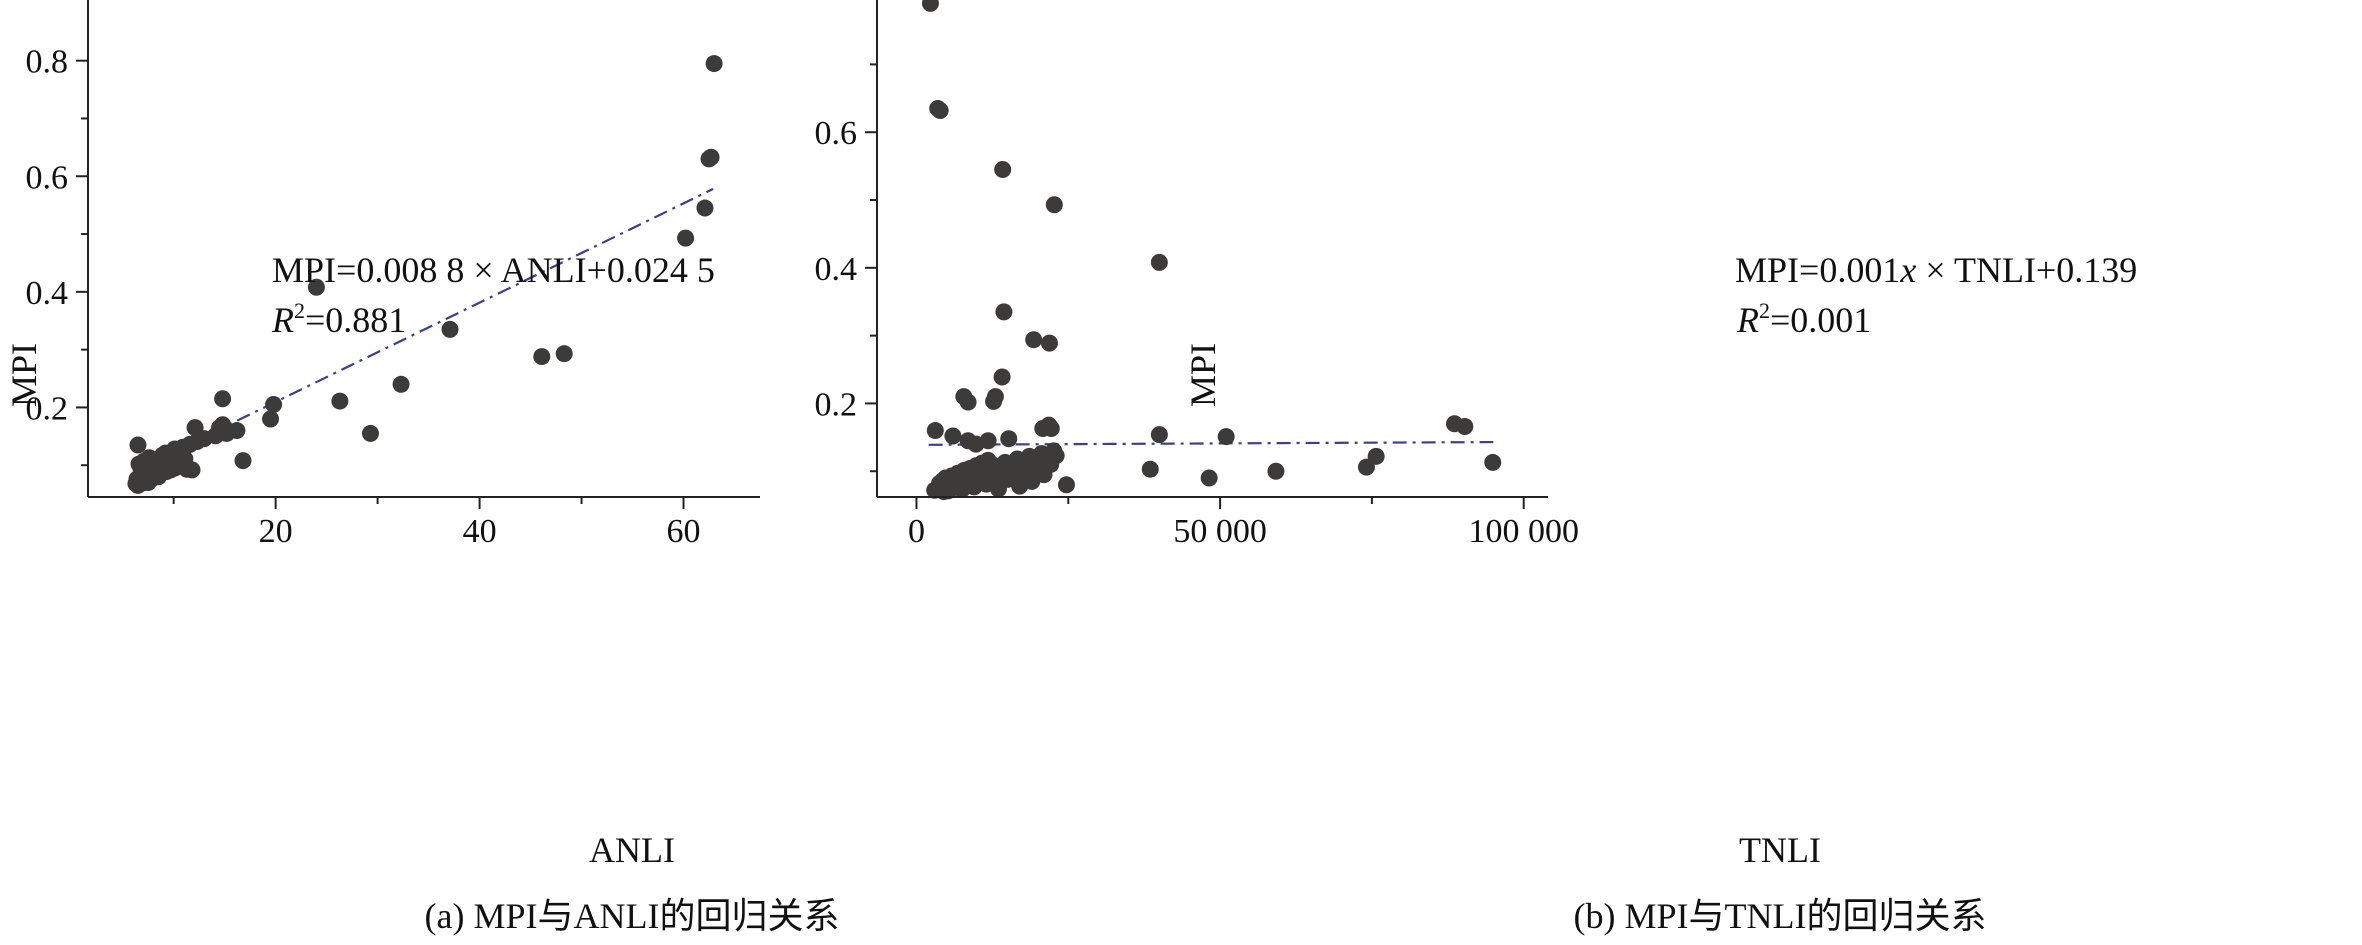 The image size is (2362, 945). What do you see at coordinates (632, 916) in the screenshot?
I see `panel-a-caption: (a) MPI与ANLI的回归关系` at bounding box center [632, 916].